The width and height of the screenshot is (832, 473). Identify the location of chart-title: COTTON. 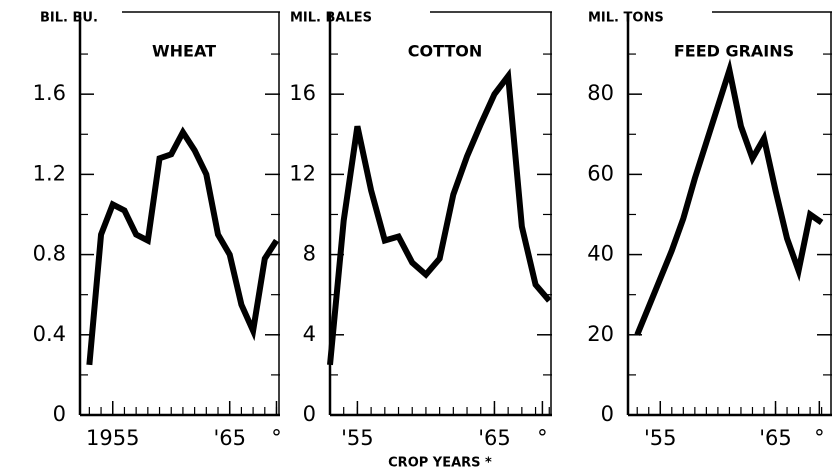
(445, 51).